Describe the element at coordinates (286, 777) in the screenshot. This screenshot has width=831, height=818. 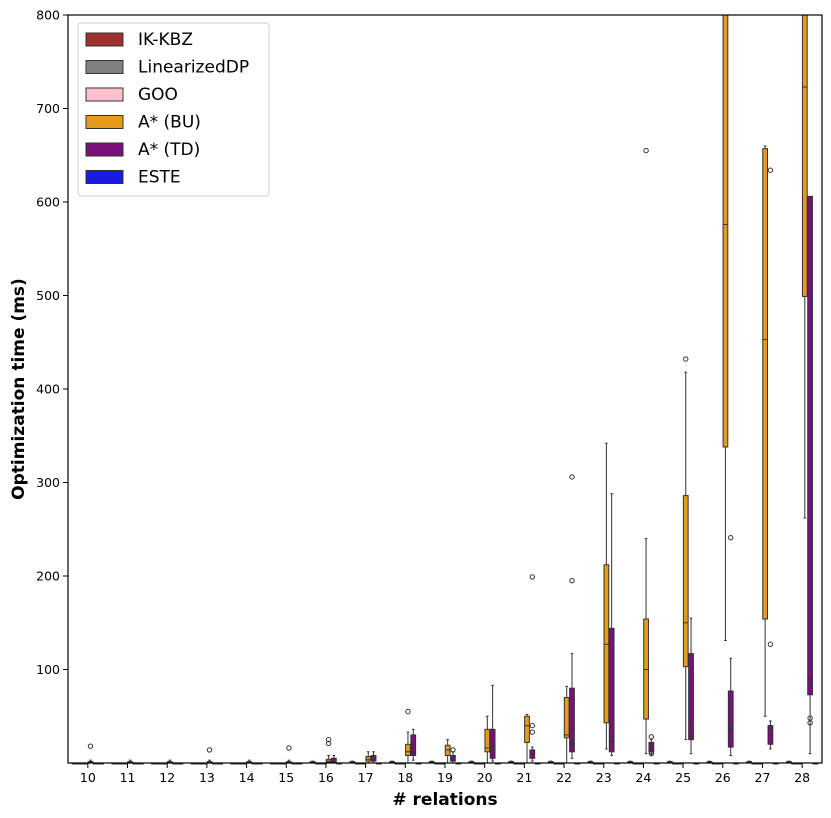
I see `x-tick-label: 15` at that location.